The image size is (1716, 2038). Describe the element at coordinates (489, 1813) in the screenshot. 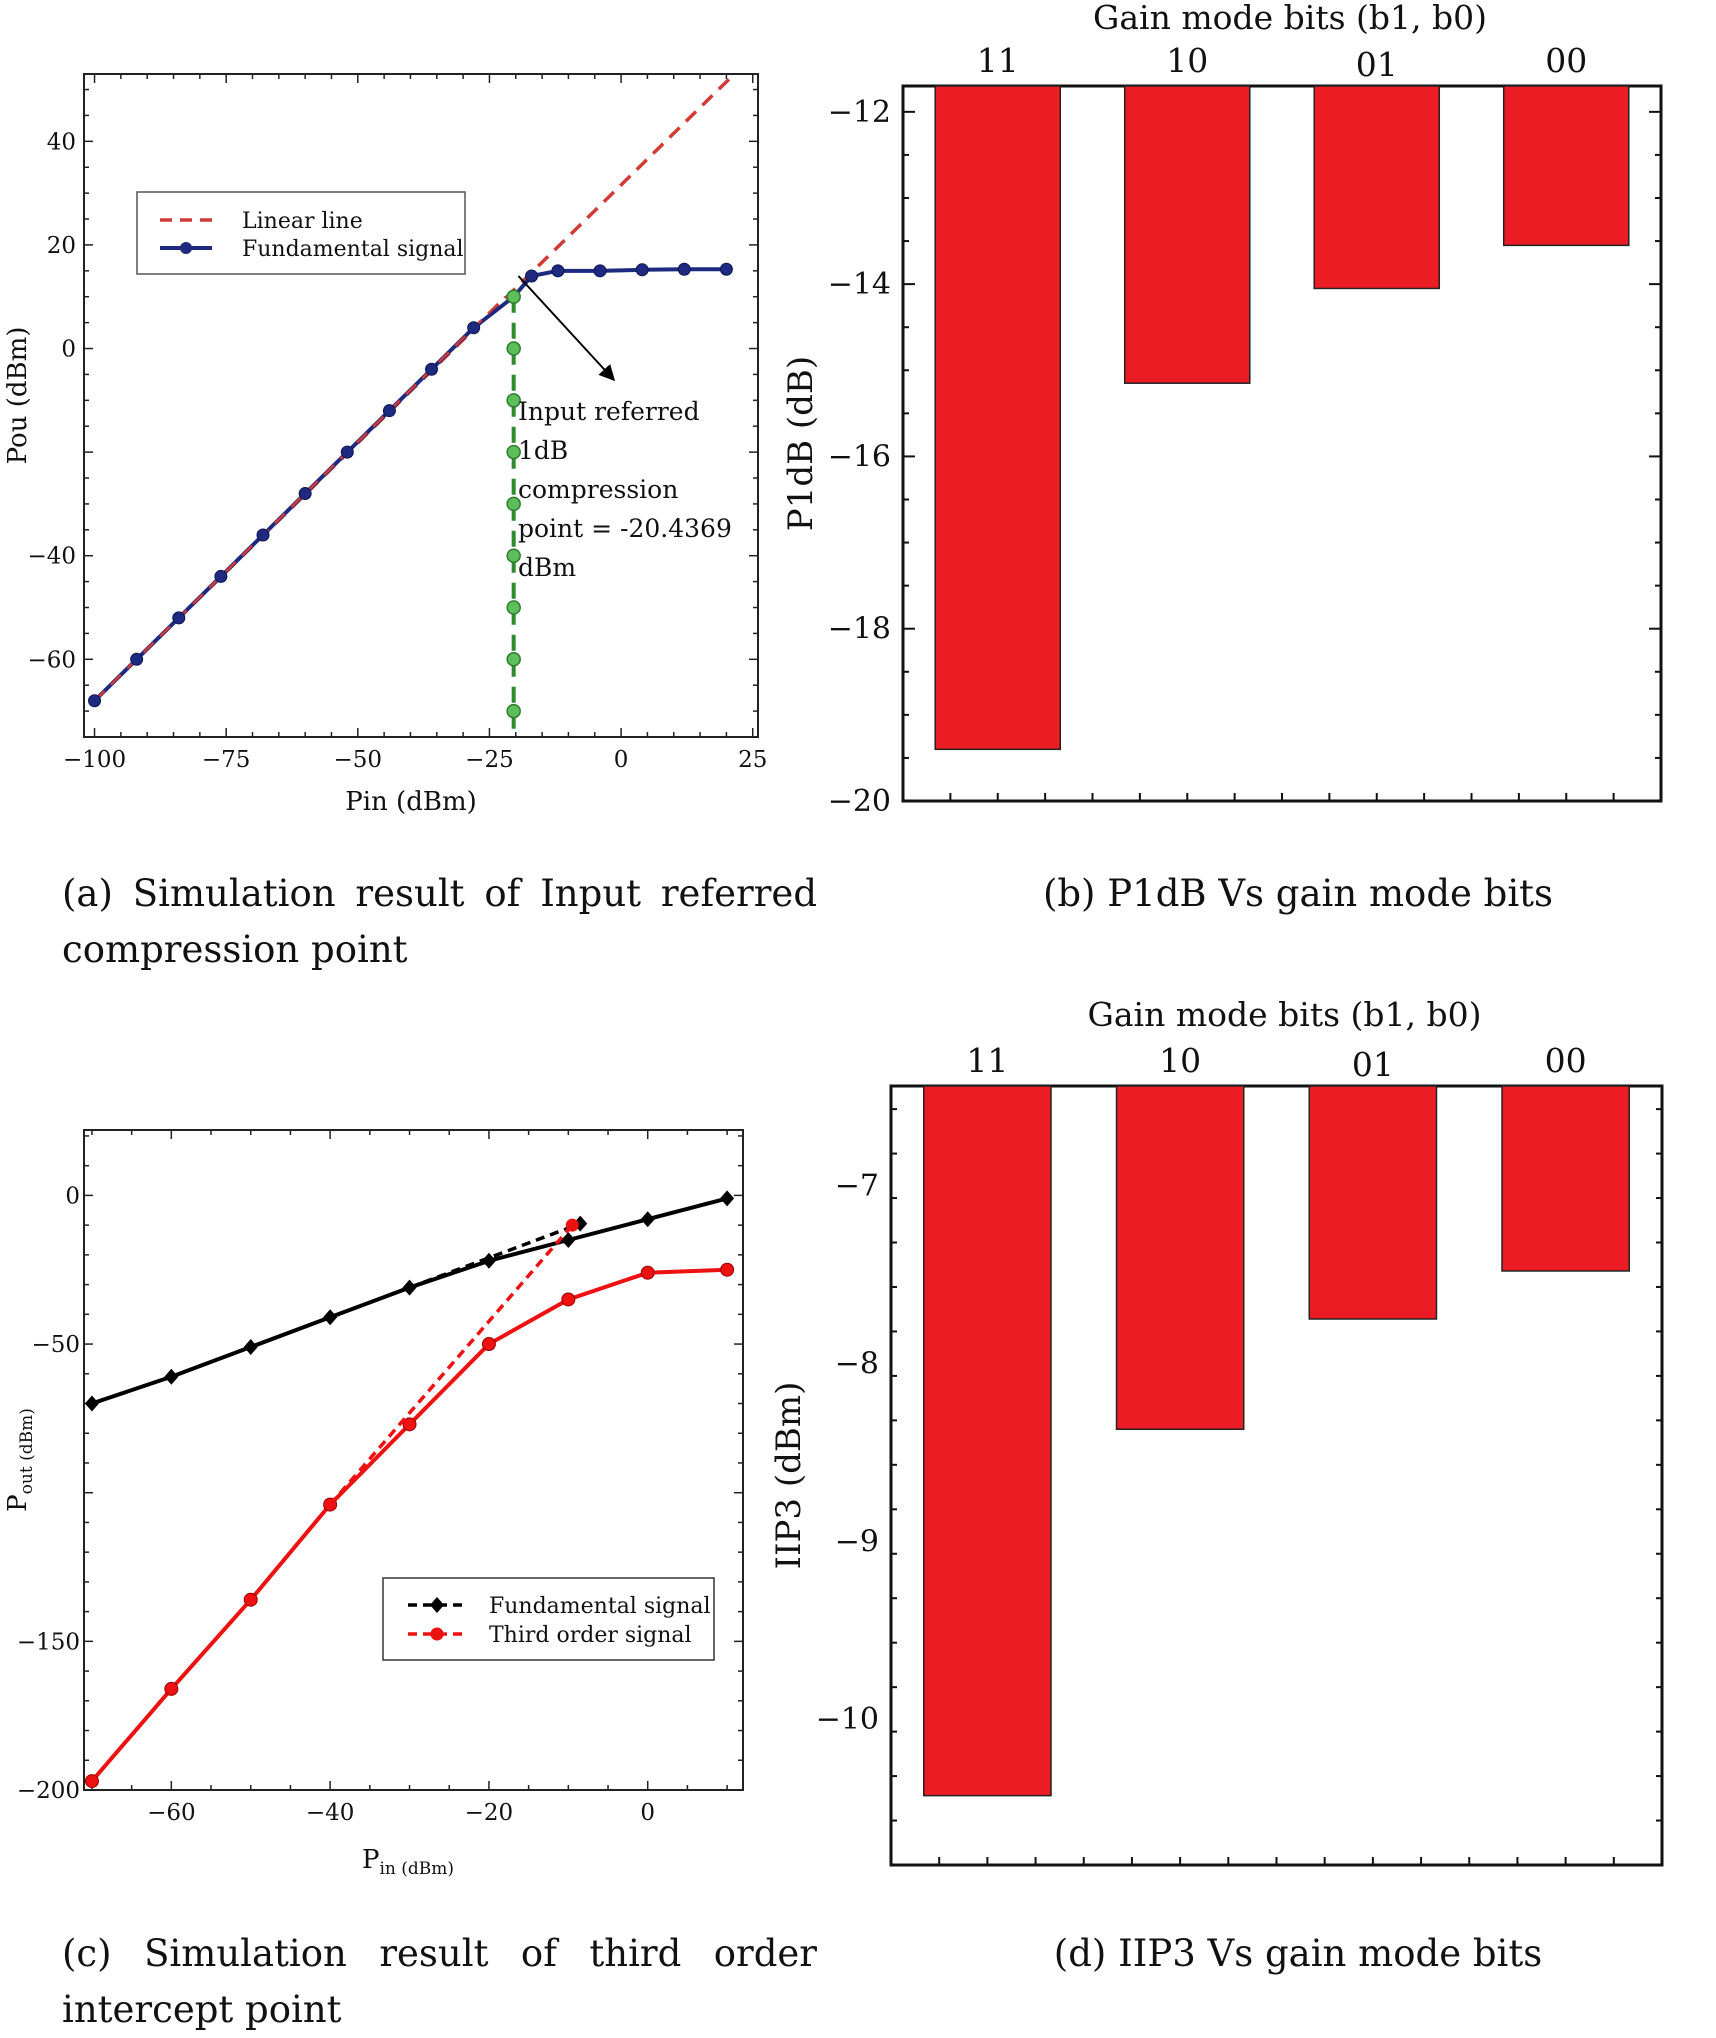

I see `x-tick-label: −20` at that location.